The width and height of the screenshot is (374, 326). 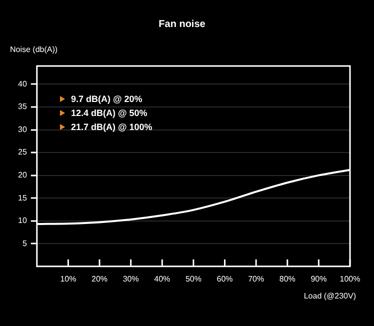 What do you see at coordinates (68, 279) in the screenshot?
I see `x-tick-label: 10%` at bounding box center [68, 279].